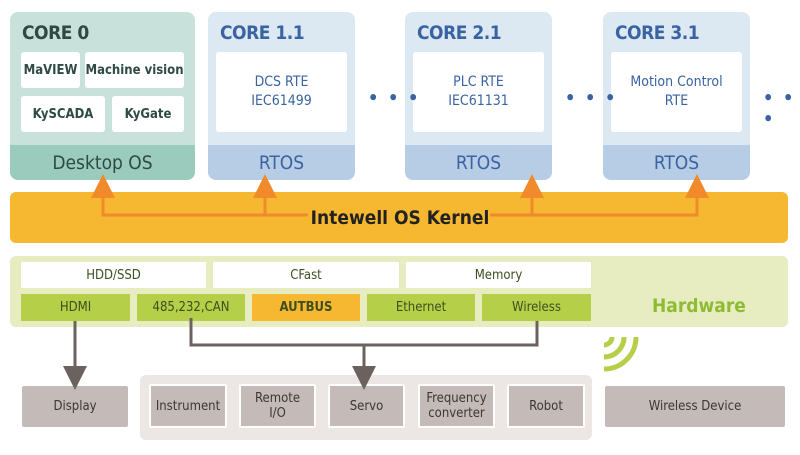  What do you see at coordinates (277, 398) in the screenshot?
I see `device-label: Remote` at bounding box center [277, 398].